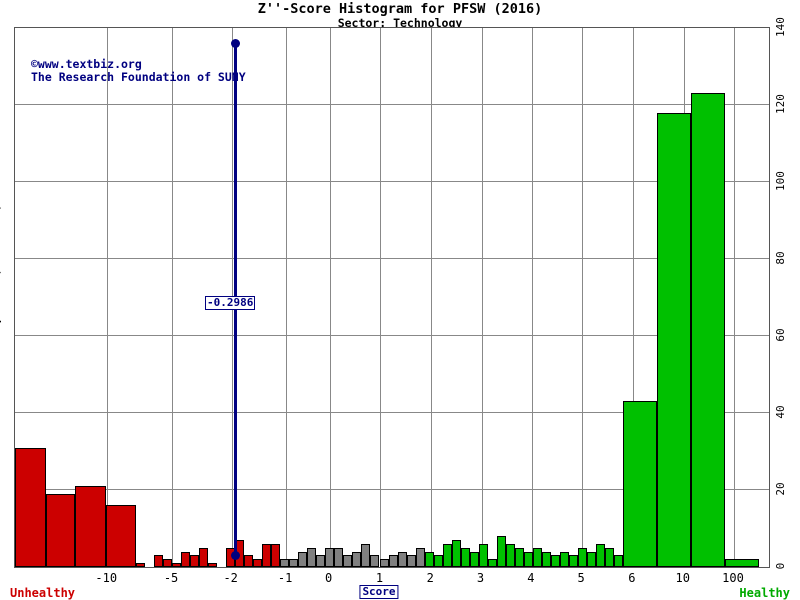  I want to click on healthy-label: Healthy, so click(764, 593).